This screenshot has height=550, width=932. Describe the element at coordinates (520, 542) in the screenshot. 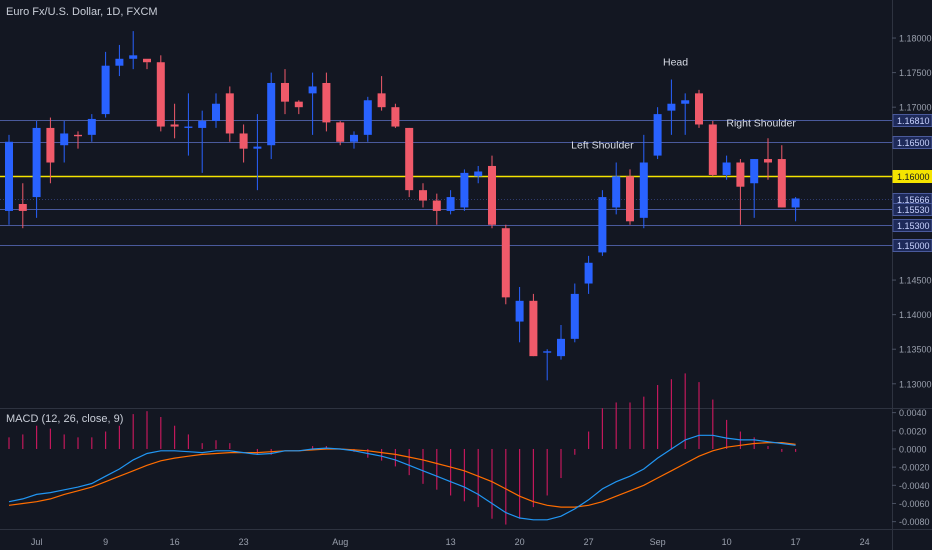

I see `time-tick-label: 20` at that location.